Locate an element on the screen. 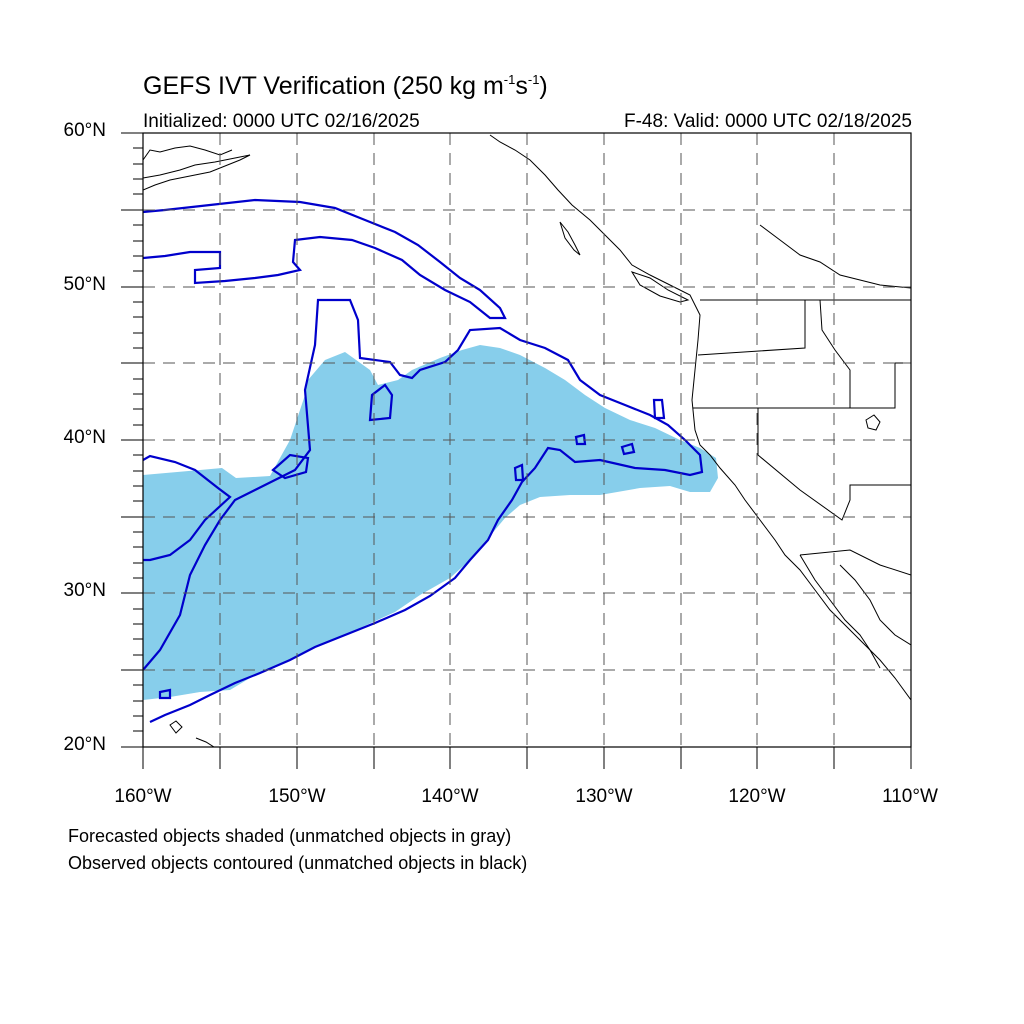 This screenshot has width=1024, height=1024. state-border-id is located at coordinates (835, 353).